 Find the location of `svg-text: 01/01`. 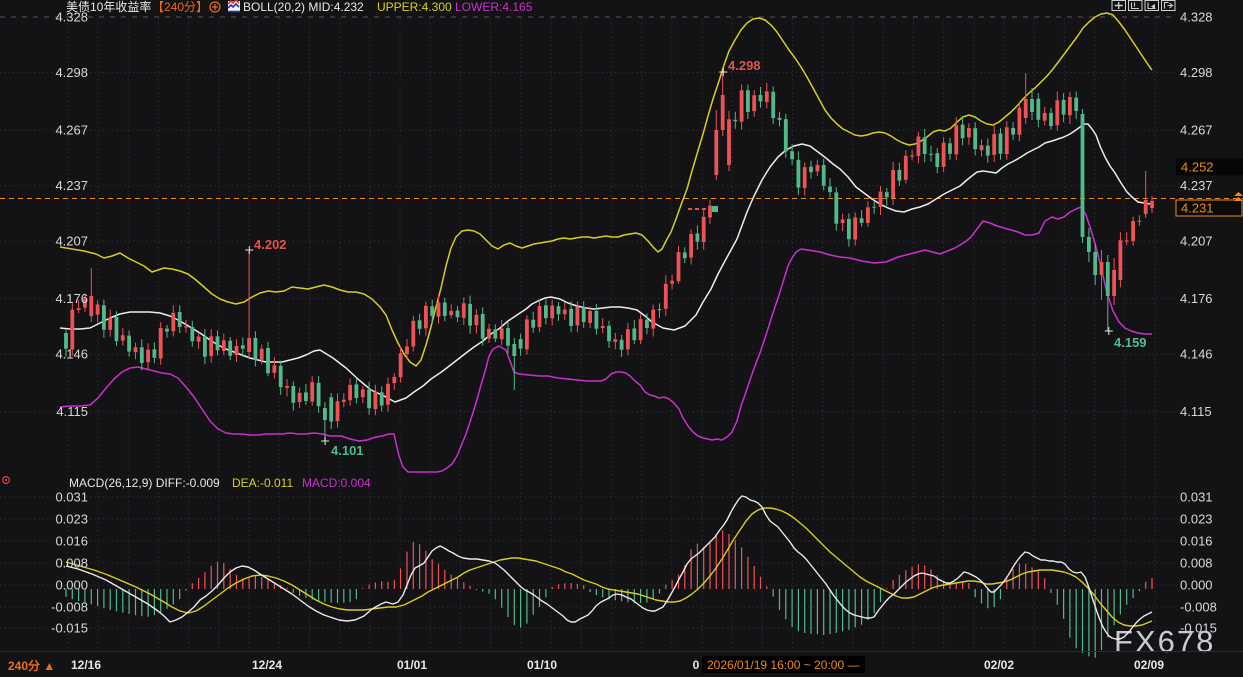

svg-text: 01/01 is located at coordinates (412, 665).